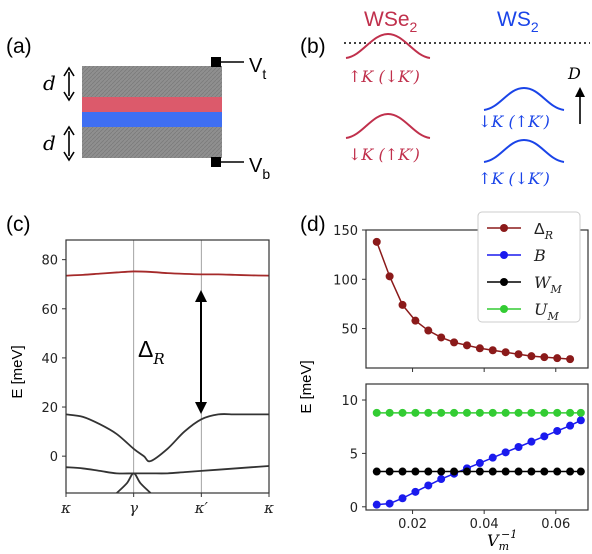 This screenshot has width=592, height=554. Describe the element at coordinates (152, 104) in the screenshot. I see `wse2-layer` at that location.